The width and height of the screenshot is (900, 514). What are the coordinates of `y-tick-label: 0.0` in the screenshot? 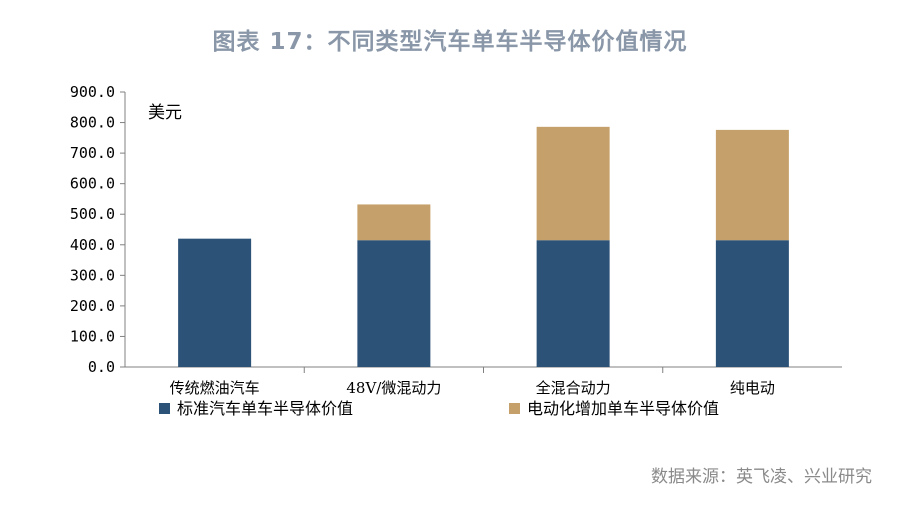 It's located at (101, 367).